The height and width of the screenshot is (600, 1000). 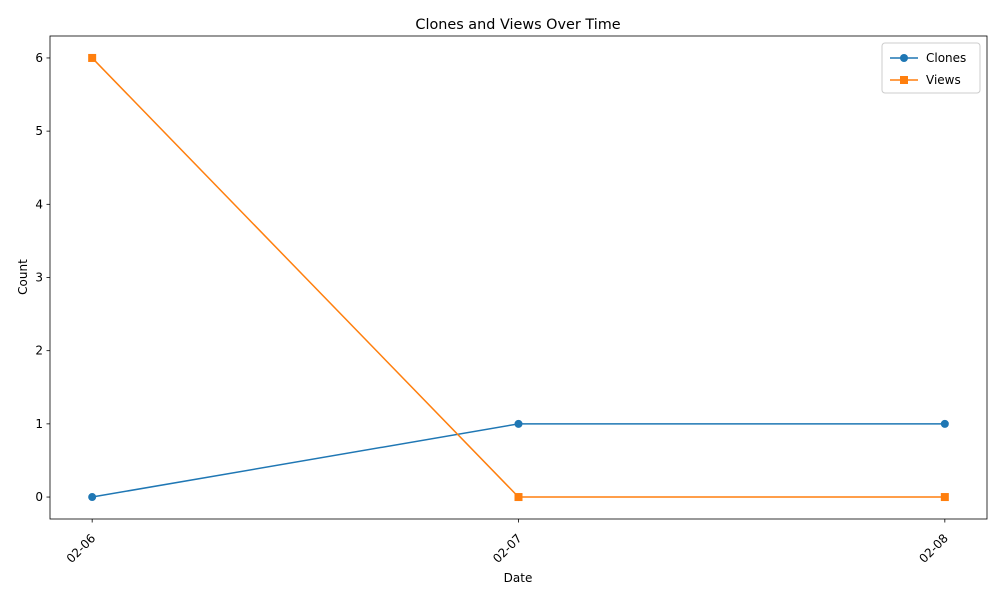 I want to click on legend-label-clones: Clones, so click(x=946, y=58).